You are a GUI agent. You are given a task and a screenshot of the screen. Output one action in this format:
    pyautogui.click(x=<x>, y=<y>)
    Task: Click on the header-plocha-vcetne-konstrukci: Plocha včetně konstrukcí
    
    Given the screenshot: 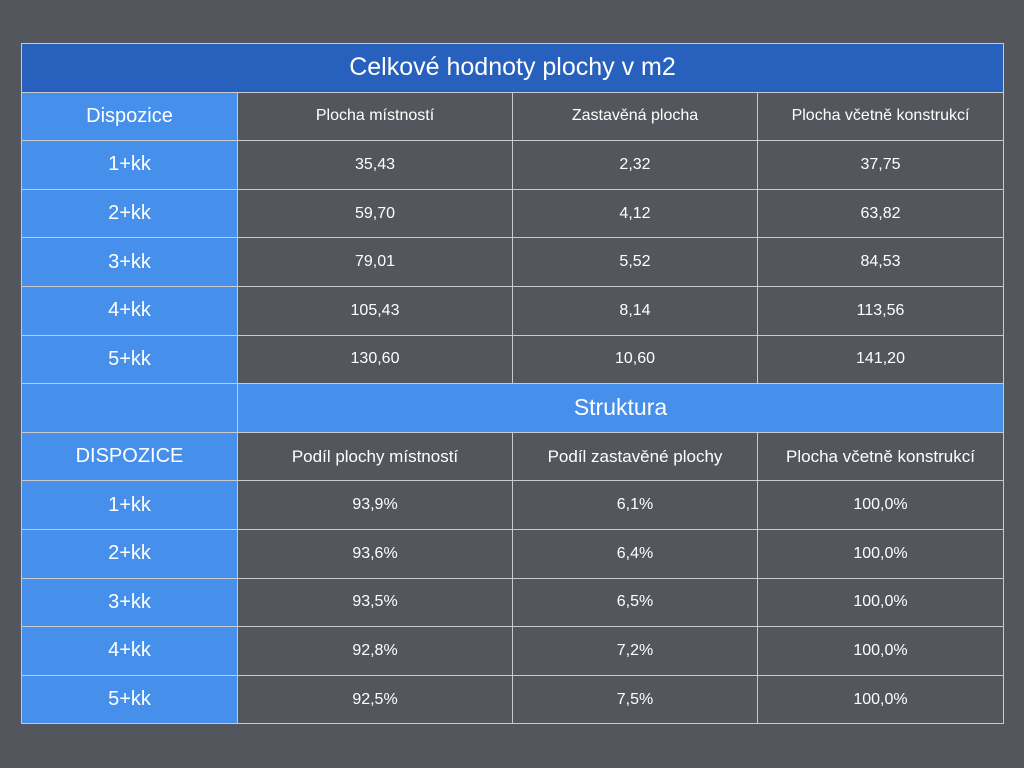 What is the action you would take?
    pyautogui.click(x=880, y=116)
    